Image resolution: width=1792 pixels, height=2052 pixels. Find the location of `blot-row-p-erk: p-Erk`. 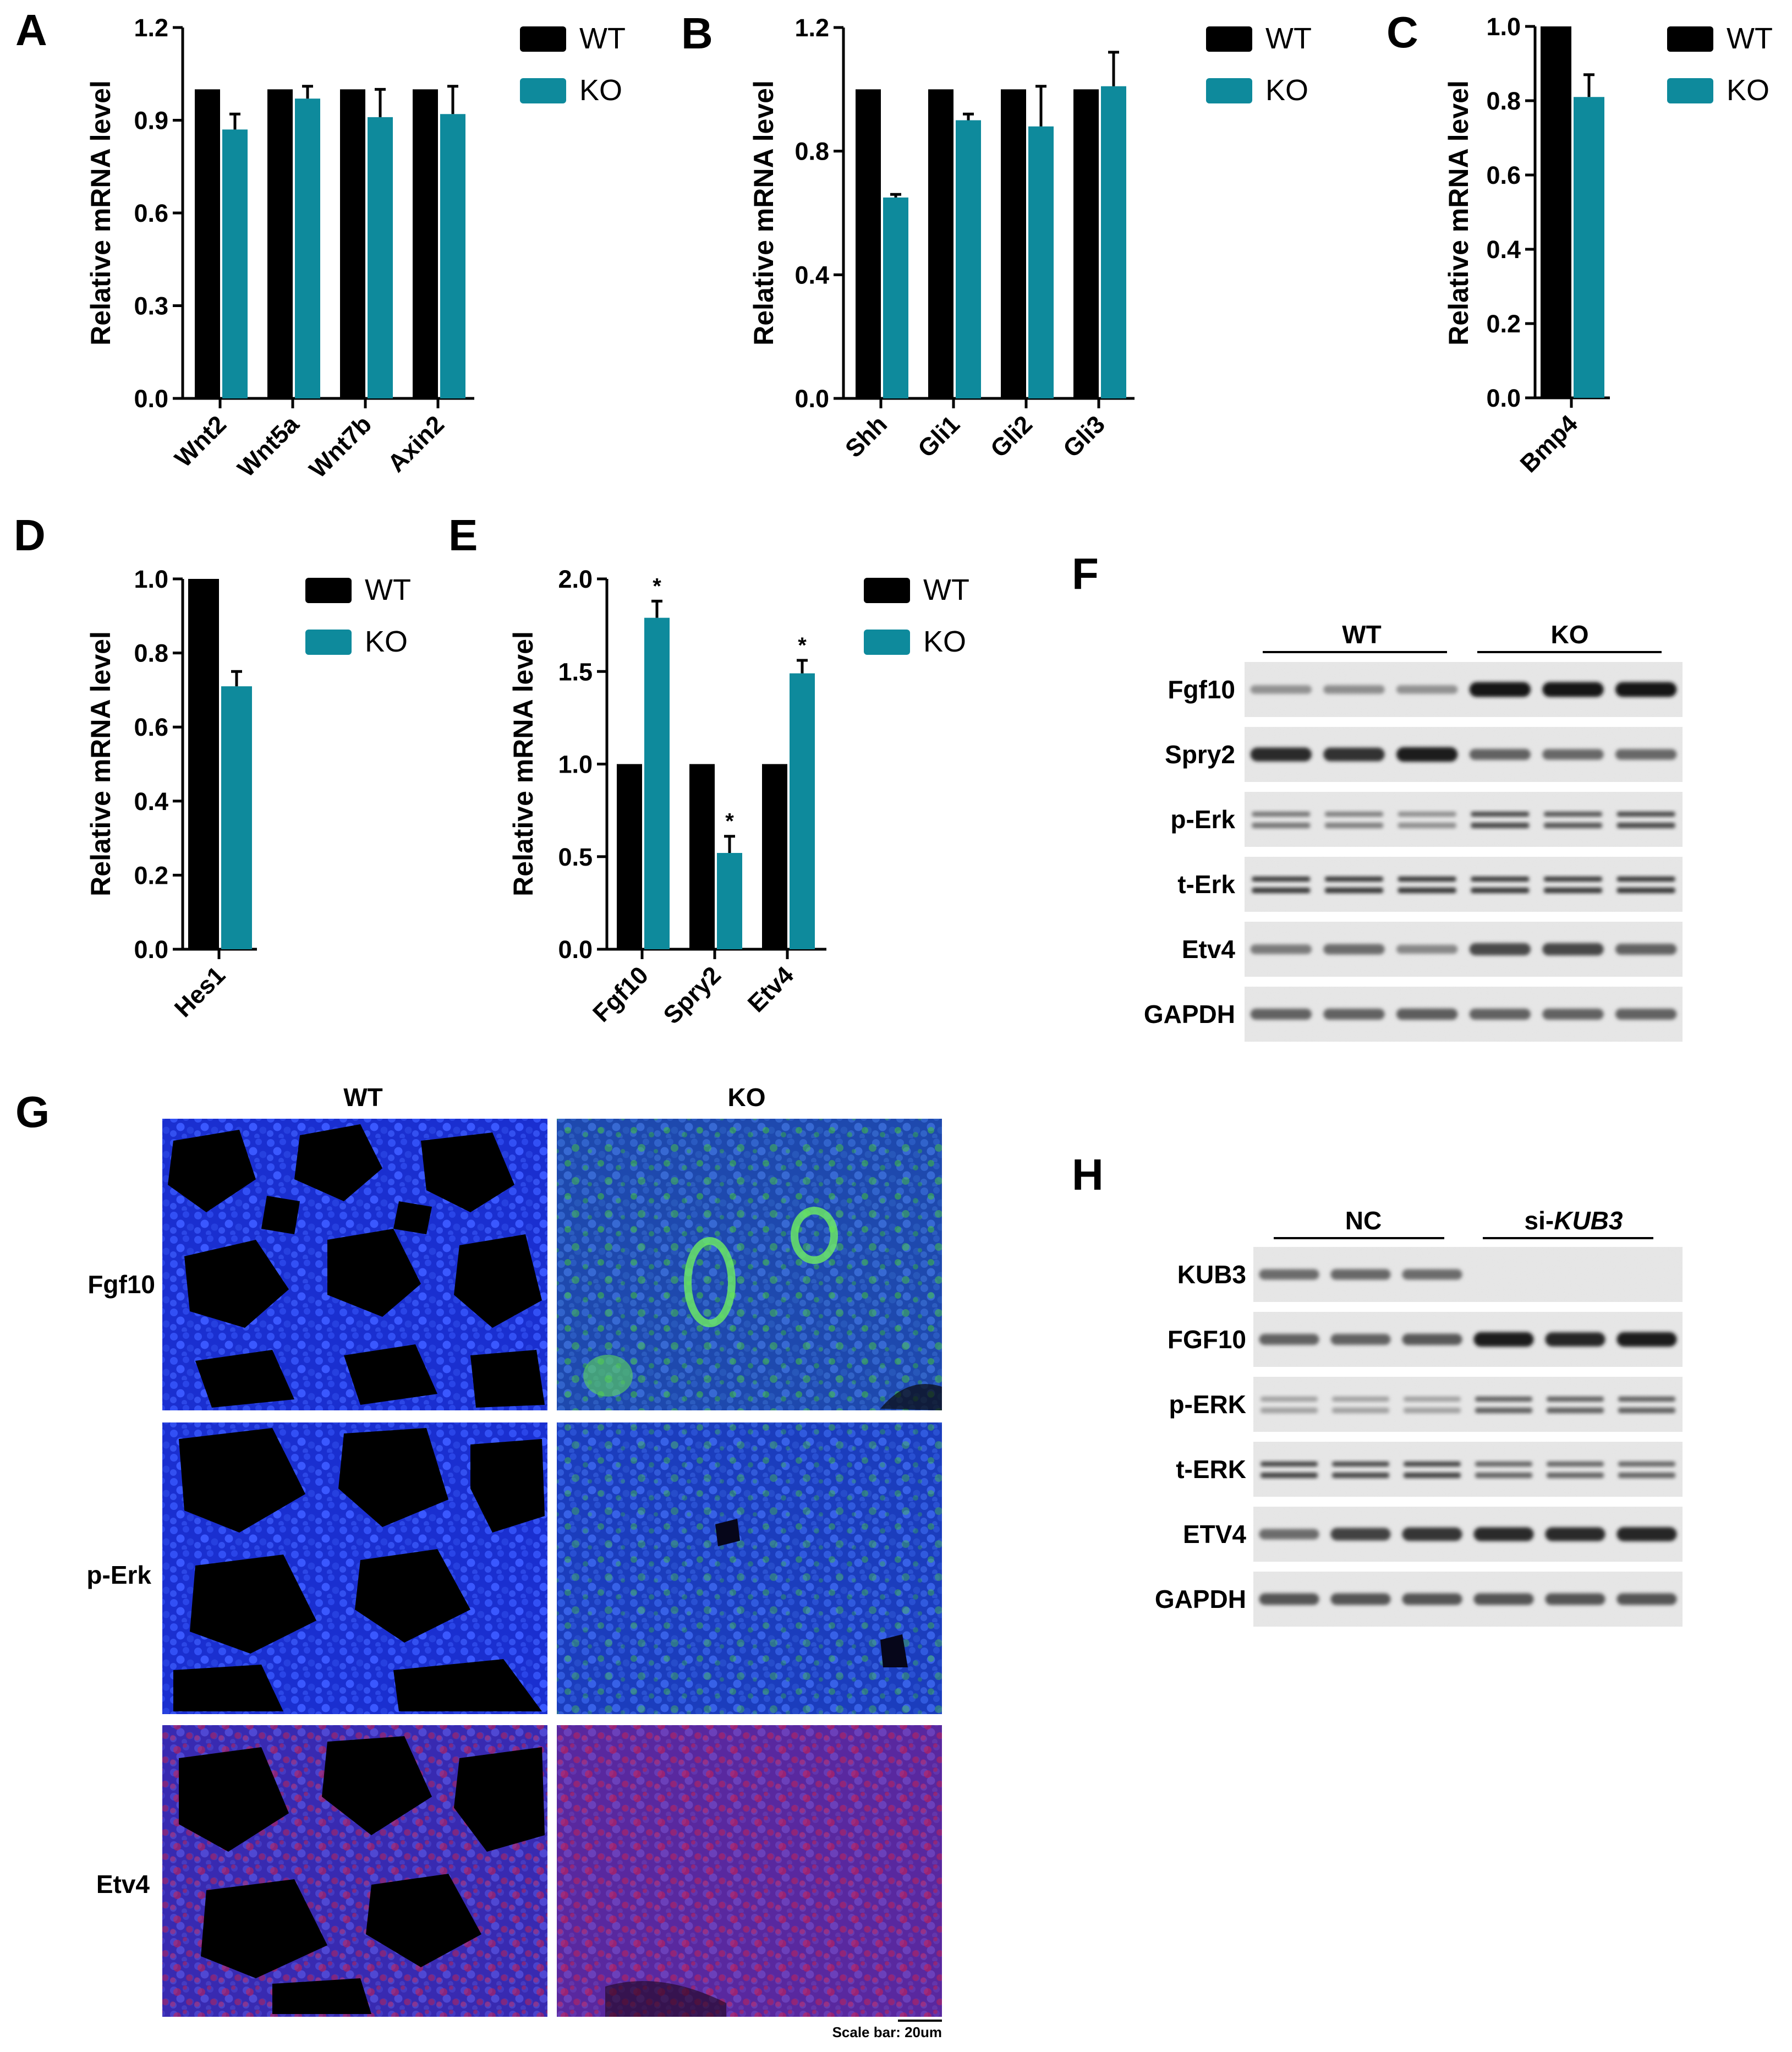

blot-row-p-erk: p-Erk is located at coordinates (1426, 819).